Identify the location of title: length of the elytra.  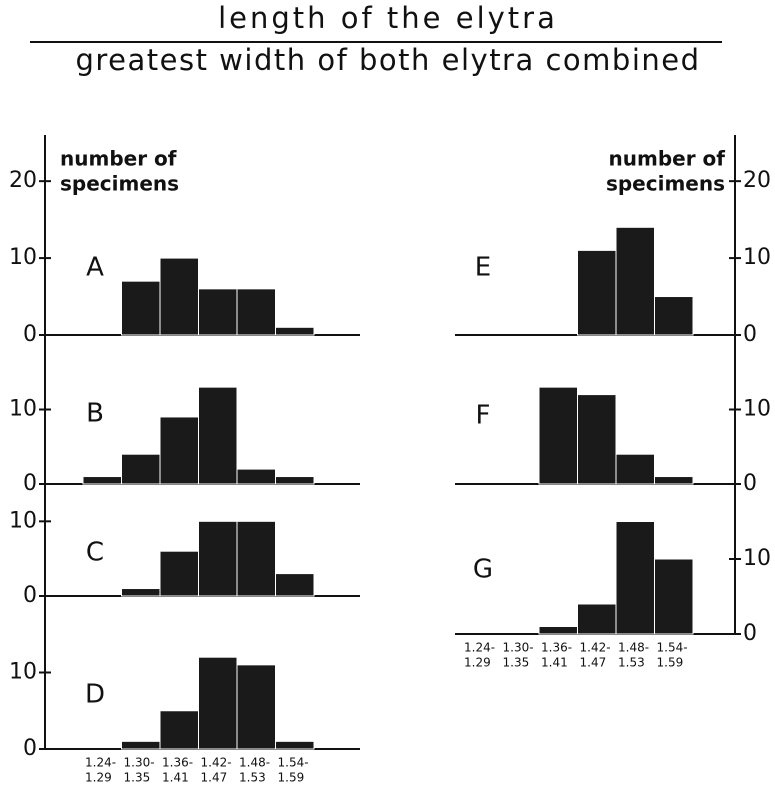
(388, 18).